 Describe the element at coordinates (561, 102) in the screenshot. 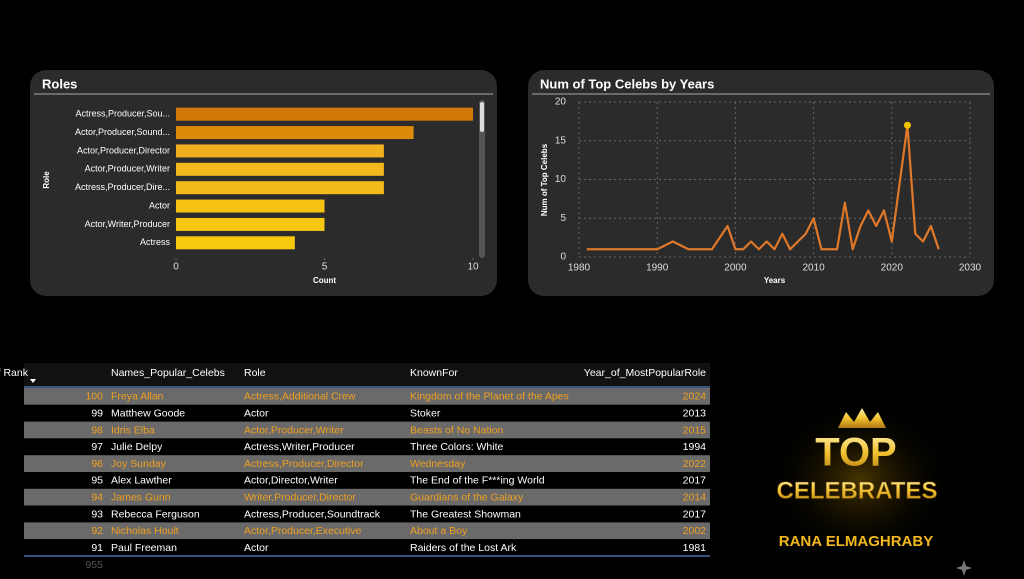

I see `y-tick-label: 20` at that location.